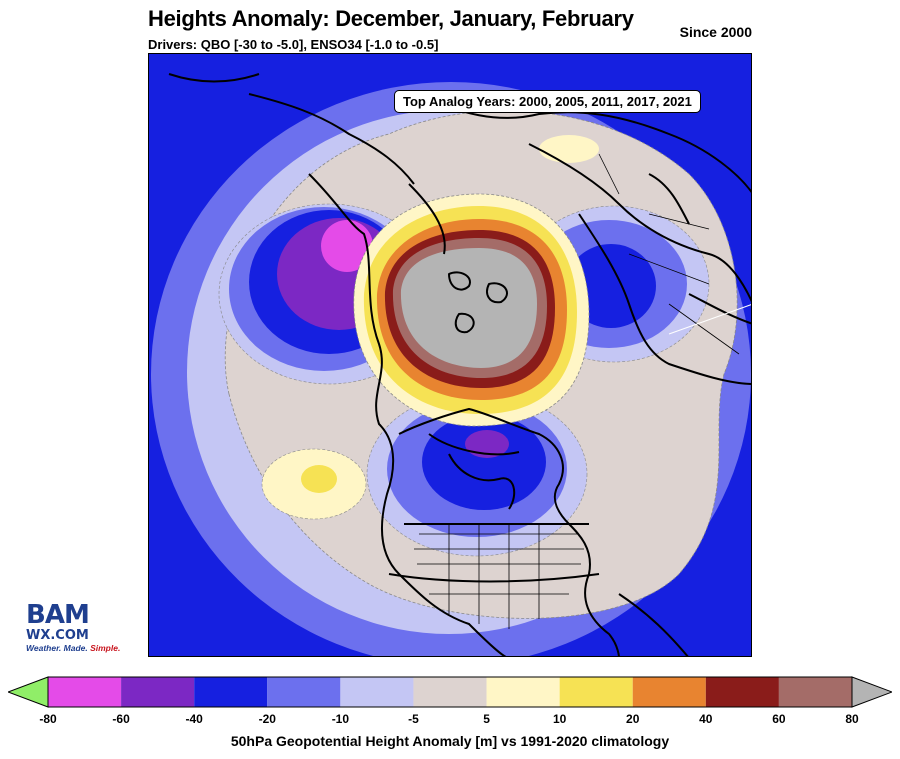  I want to click on field-central-grey, so click(468, 308).